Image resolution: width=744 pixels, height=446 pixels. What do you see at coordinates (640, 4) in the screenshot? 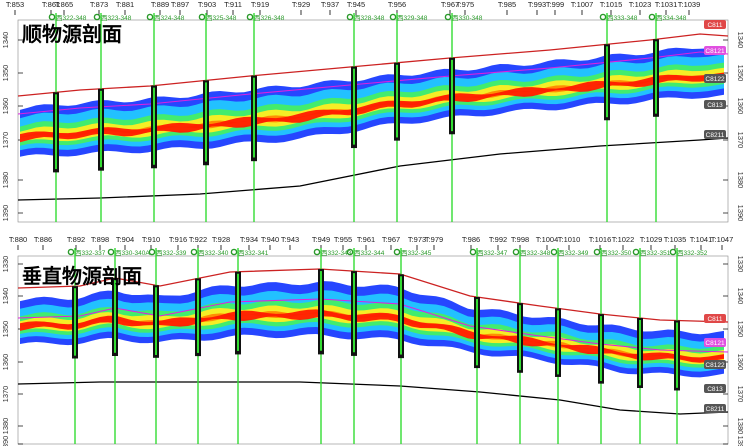
I see `trace-label: T:1023` at bounding box center [640, 4].